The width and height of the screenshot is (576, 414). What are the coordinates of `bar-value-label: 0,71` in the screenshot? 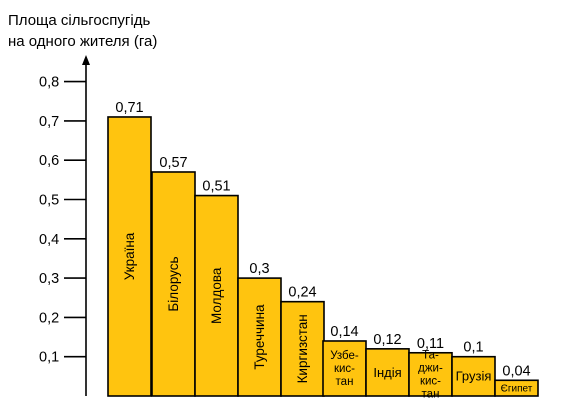 It's located at (129, 108).